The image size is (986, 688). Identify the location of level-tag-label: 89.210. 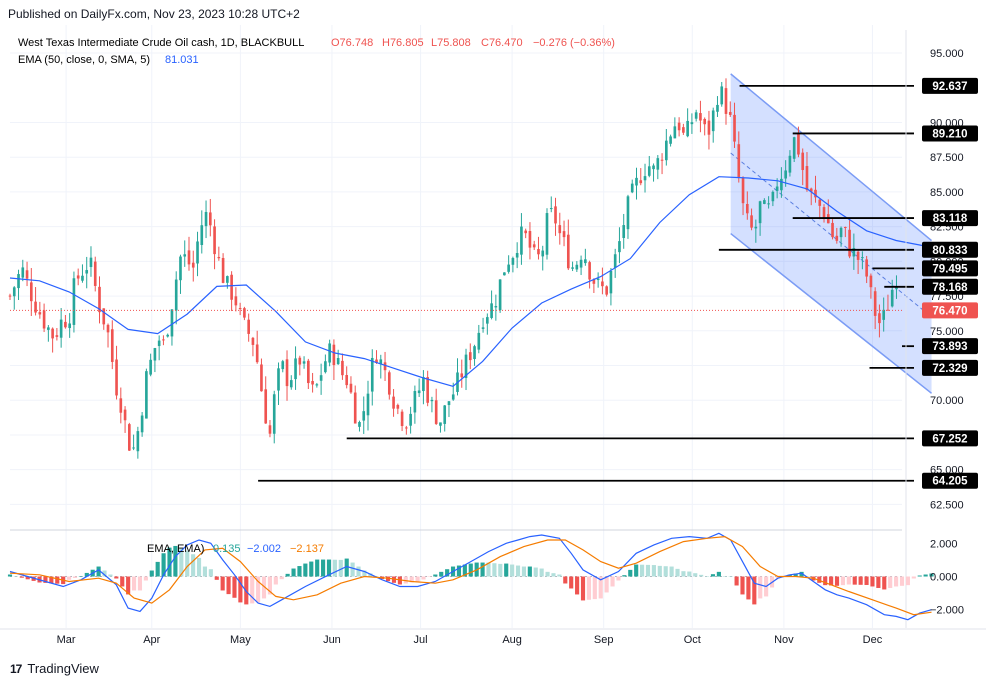
(949, 134).